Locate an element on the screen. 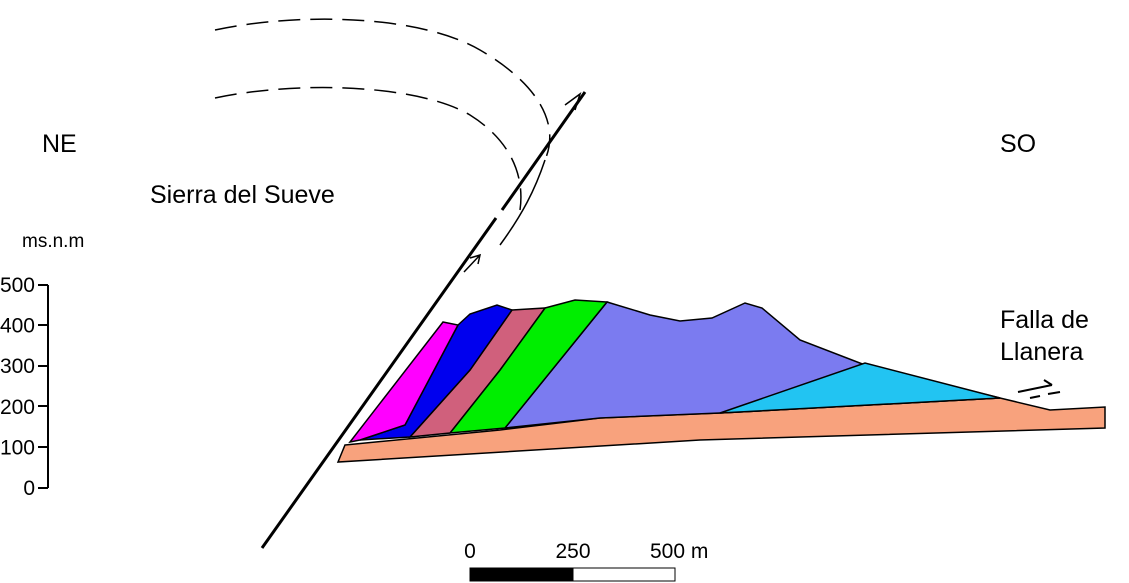  tick-label: 100 is located at coordinates (17, 447).